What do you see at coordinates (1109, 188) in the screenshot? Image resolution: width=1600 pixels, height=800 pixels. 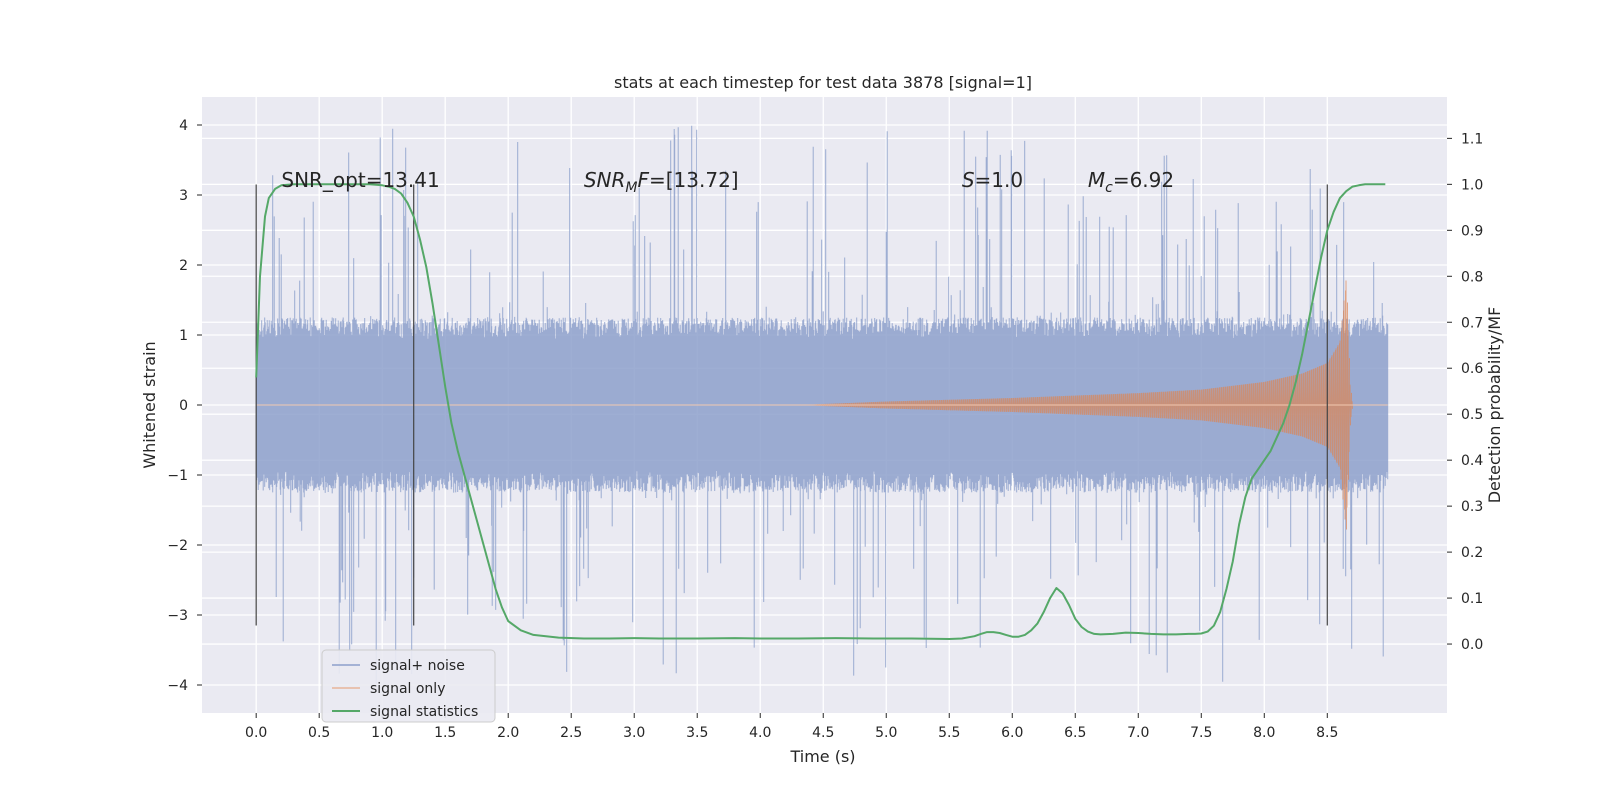 I see `annotation-subscript: c` at bounding box center [1109, 188].